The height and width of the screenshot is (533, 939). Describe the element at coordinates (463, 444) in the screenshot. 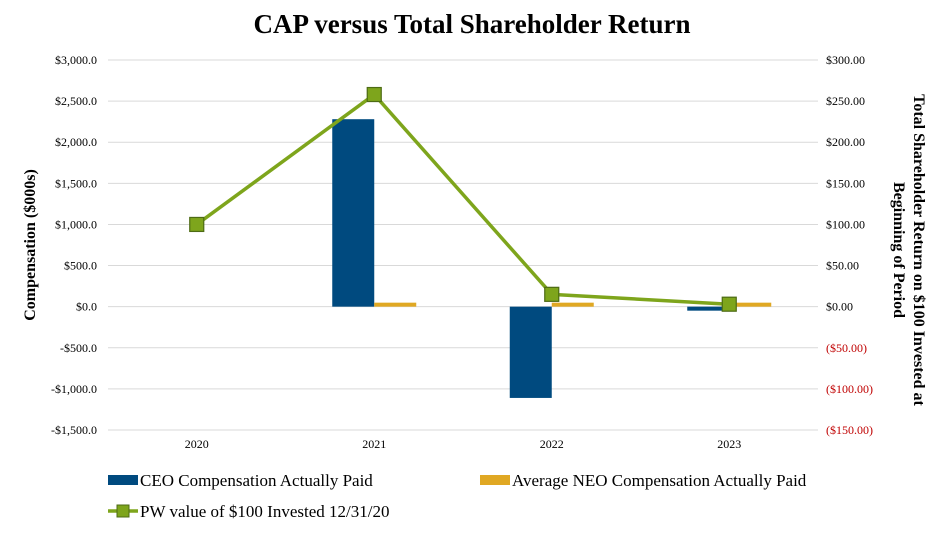

I see `x-axis-ticks: 2020 2021 2022 2023` at that location.